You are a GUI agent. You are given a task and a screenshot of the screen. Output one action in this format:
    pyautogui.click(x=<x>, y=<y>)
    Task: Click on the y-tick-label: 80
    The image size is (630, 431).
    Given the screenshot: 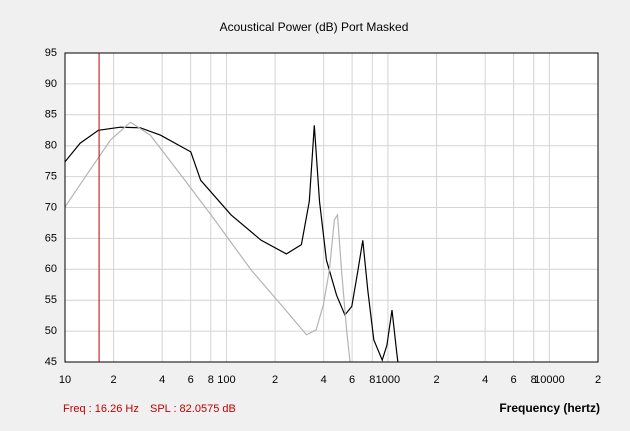 What is the action you would take?
    pyautogui.click(x=51, y=146)
    